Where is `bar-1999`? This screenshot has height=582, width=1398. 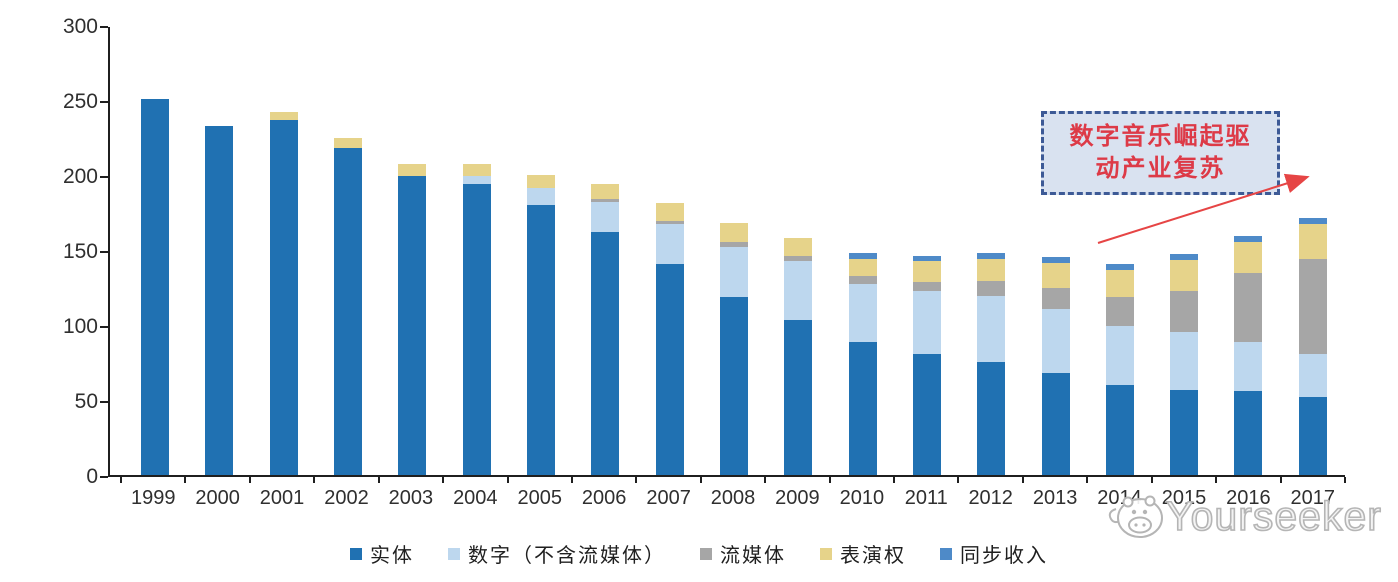
bar-1999 is located at coordinates (155, 251).